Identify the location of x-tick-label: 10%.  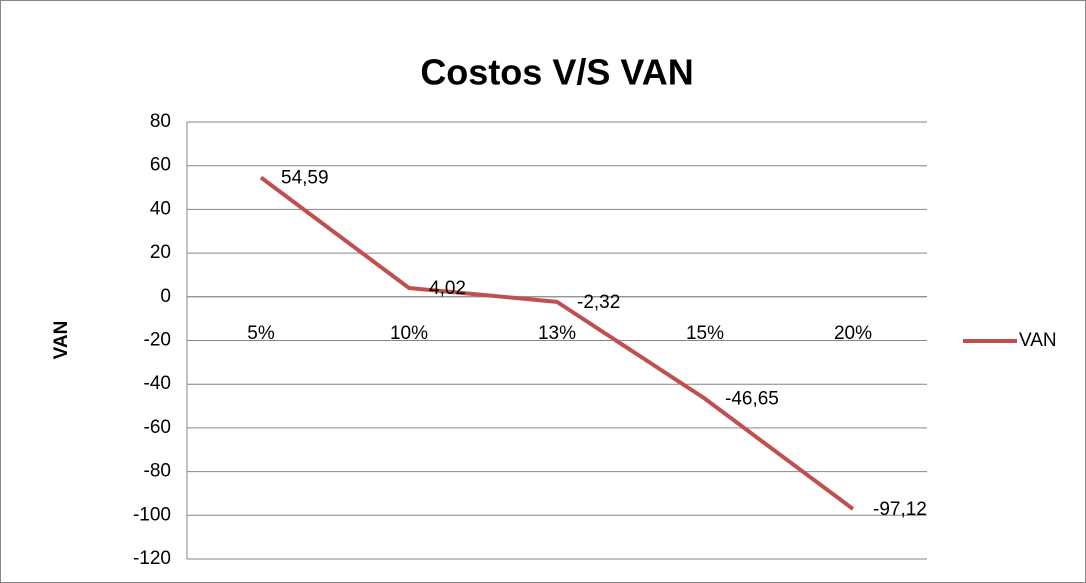
(409, 333).